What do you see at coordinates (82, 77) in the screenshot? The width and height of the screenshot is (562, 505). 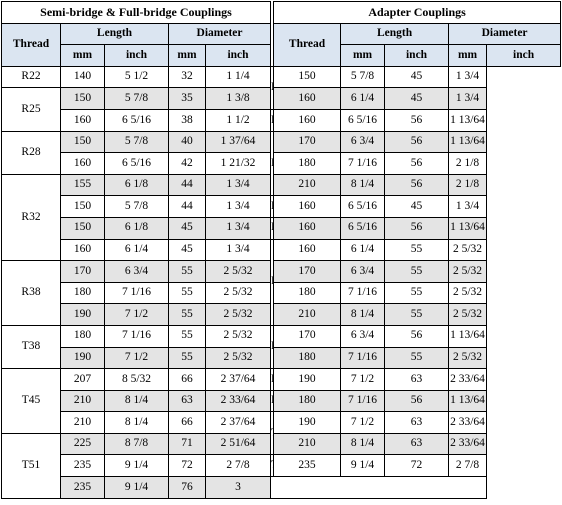 I see `left-length-mm-cell: 140` at bounding box center [82, 77].